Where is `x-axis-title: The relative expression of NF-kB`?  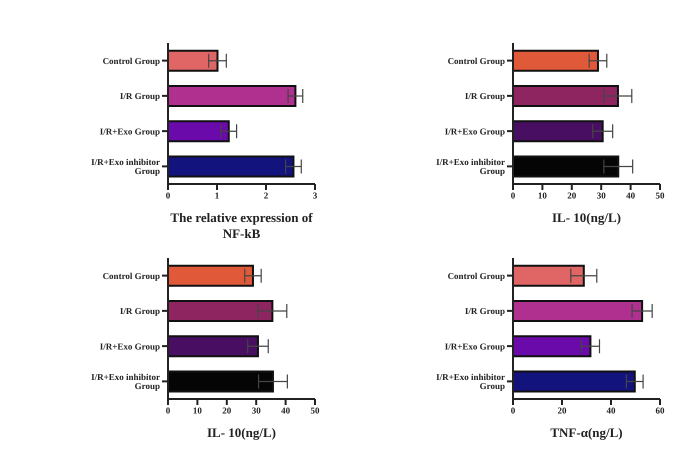
x-axis-title: The relative expression of NF-kB is located at coordinates (241, 226).